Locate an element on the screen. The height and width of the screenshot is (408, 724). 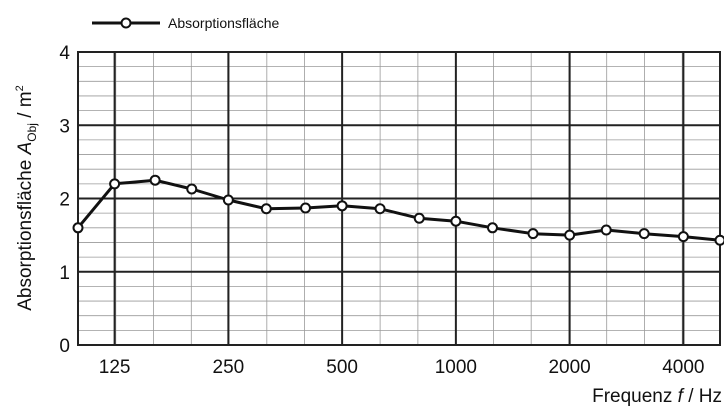
legend: Absorptionsfläche is located at coordinates (186, 23).